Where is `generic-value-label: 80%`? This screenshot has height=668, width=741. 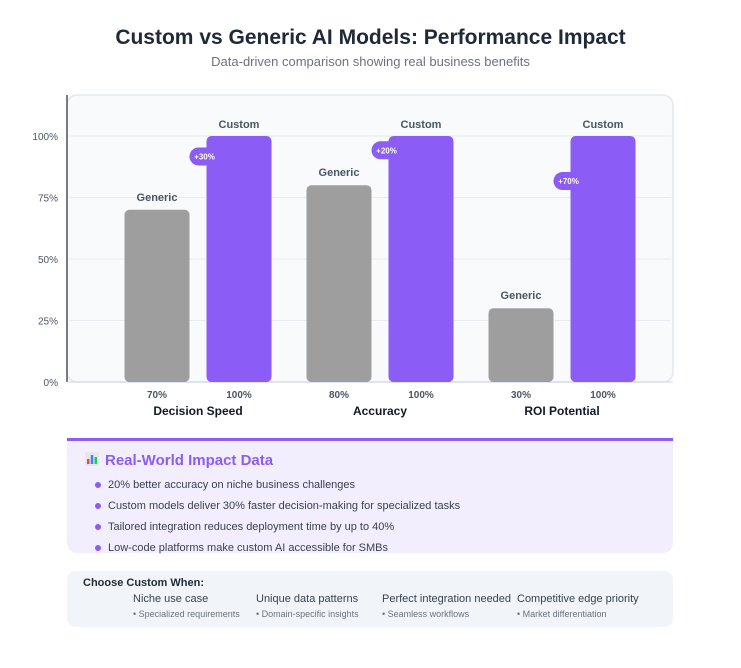
generic-value-label: 80% is located at coordinates (339, 395).